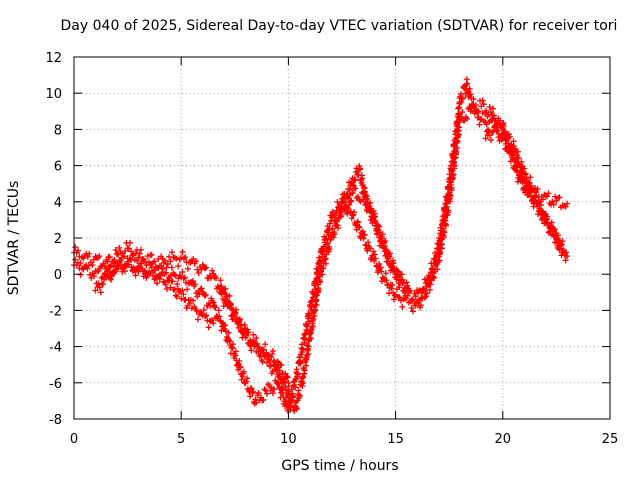  I want to click on y-tick-label: 0, so click(58, 275).